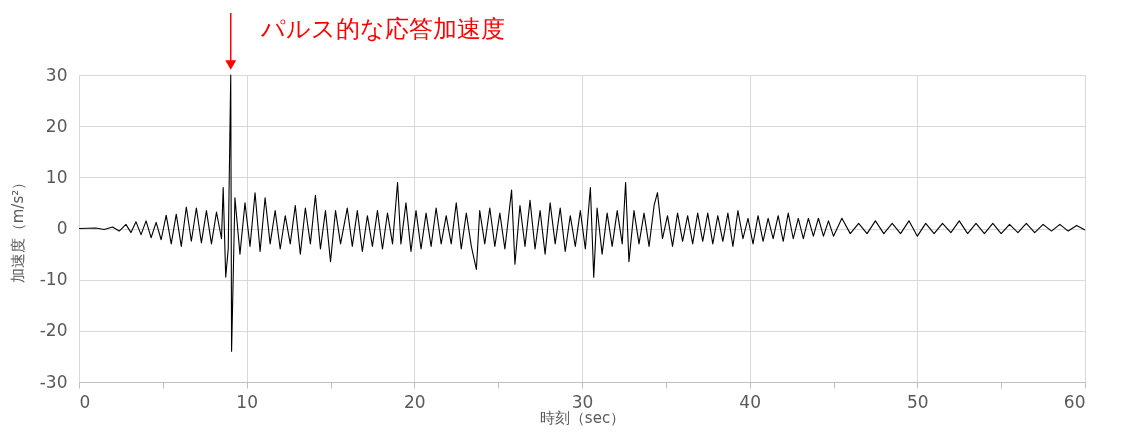 Image resolution: width=1124 pixels, height=441 pixels. Describe the element at coordinates (85, 401) in the screenshot. I see `x-tick-label: 0` at that location.